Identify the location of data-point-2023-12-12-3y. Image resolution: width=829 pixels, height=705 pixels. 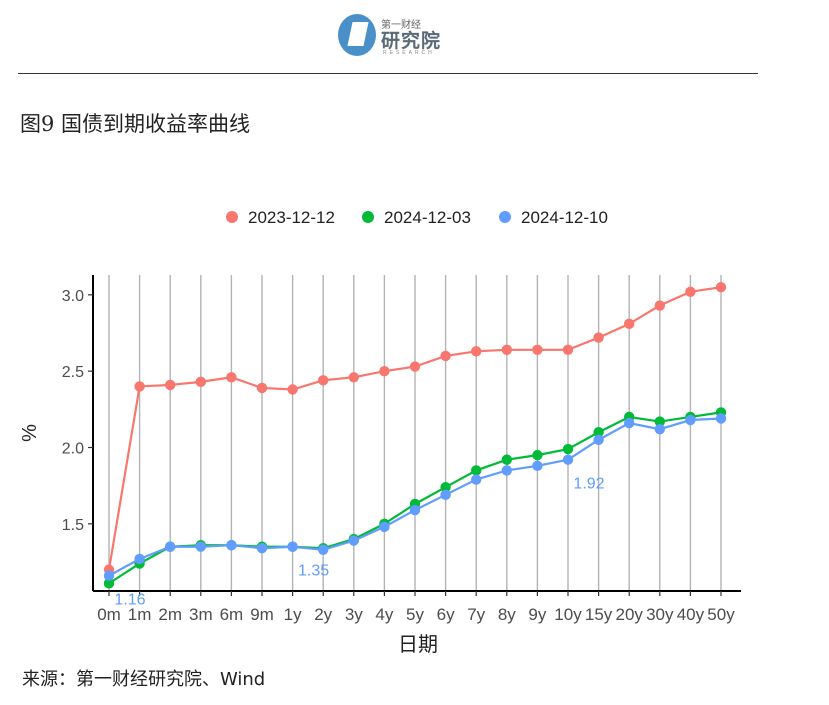
(353, 377).